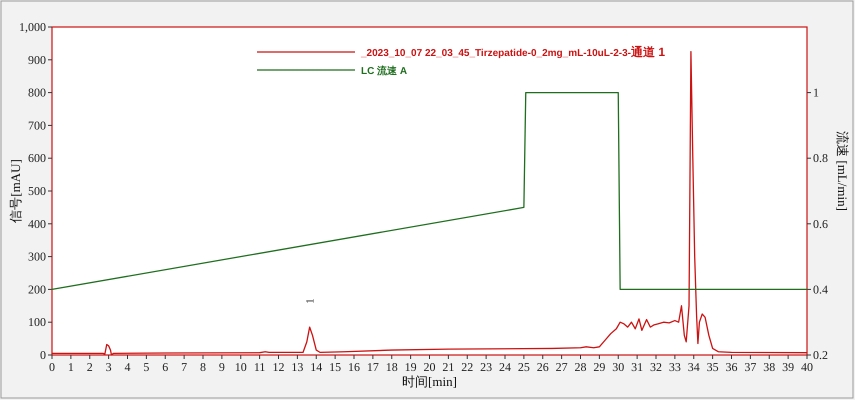  What do you see at coordinates (43, 355) in the screenshot?
I see `y-tick-label: 0` at bounding box center [43, 355].